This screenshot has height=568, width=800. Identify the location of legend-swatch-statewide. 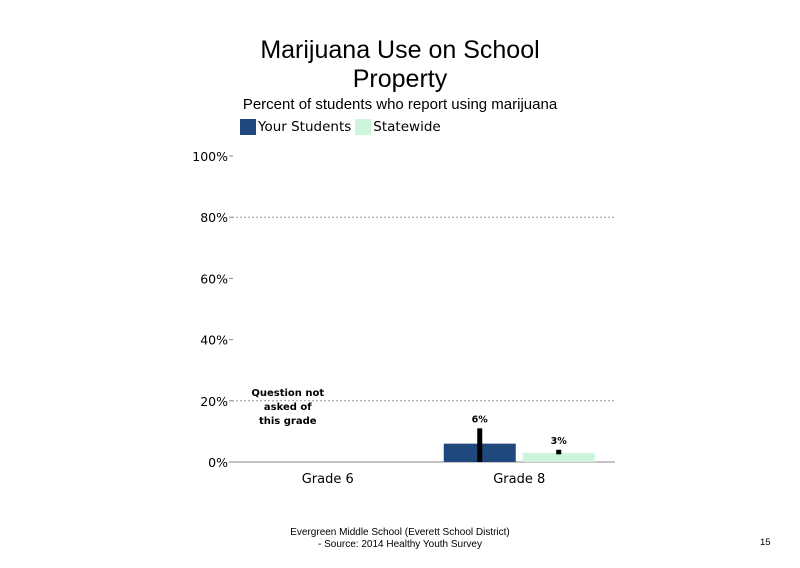
(363, 127).